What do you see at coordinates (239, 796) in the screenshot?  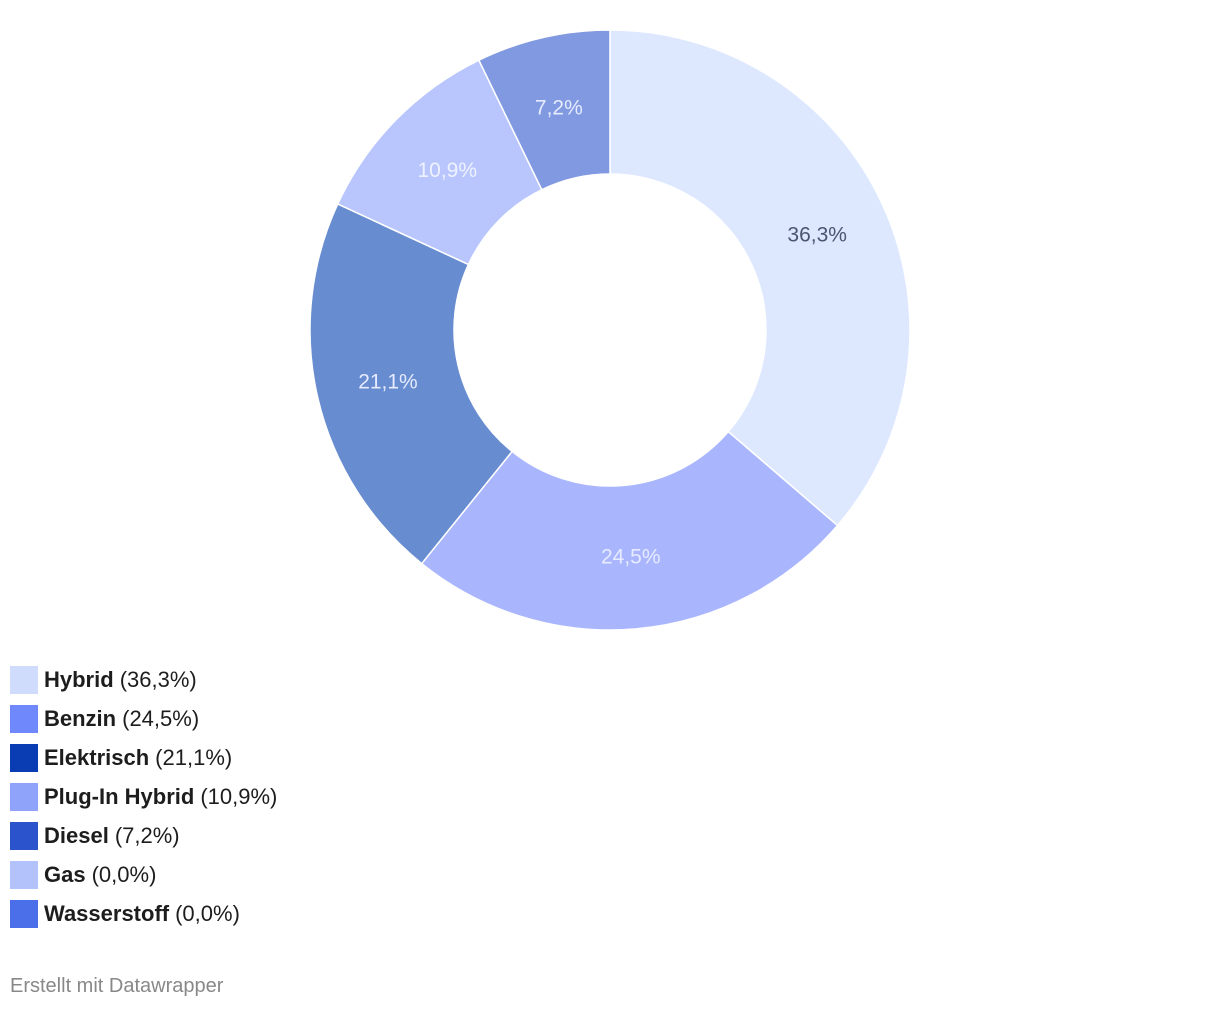 I see `legend-series-value: (10,9%)` at bounding box center [239, 796].